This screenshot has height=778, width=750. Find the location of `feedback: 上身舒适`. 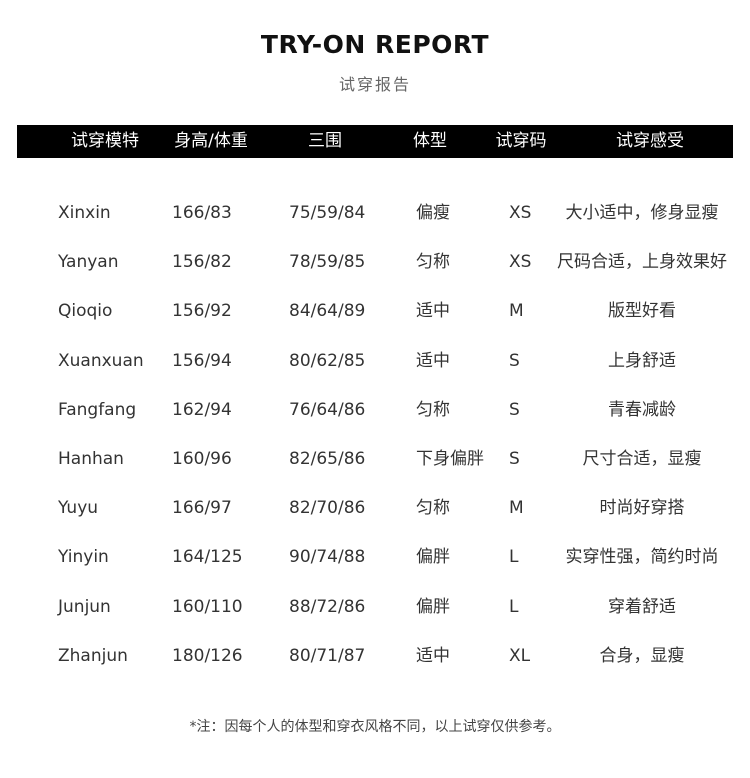

feedback: 上身舒适 is located at coordinates (642, 360).